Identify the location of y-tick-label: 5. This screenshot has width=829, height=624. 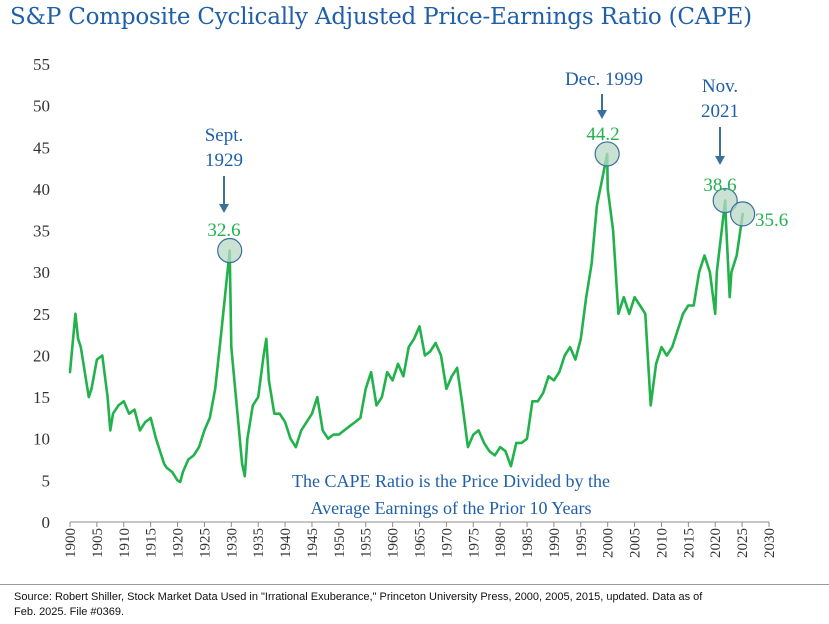
(46, 480).